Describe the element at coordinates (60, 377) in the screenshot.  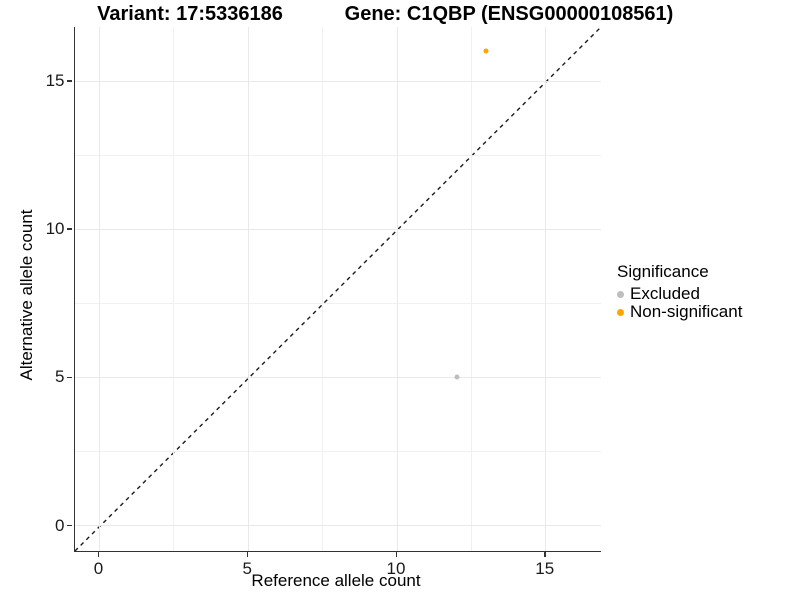
I see `y-axis-tick-label: 5` at that location.